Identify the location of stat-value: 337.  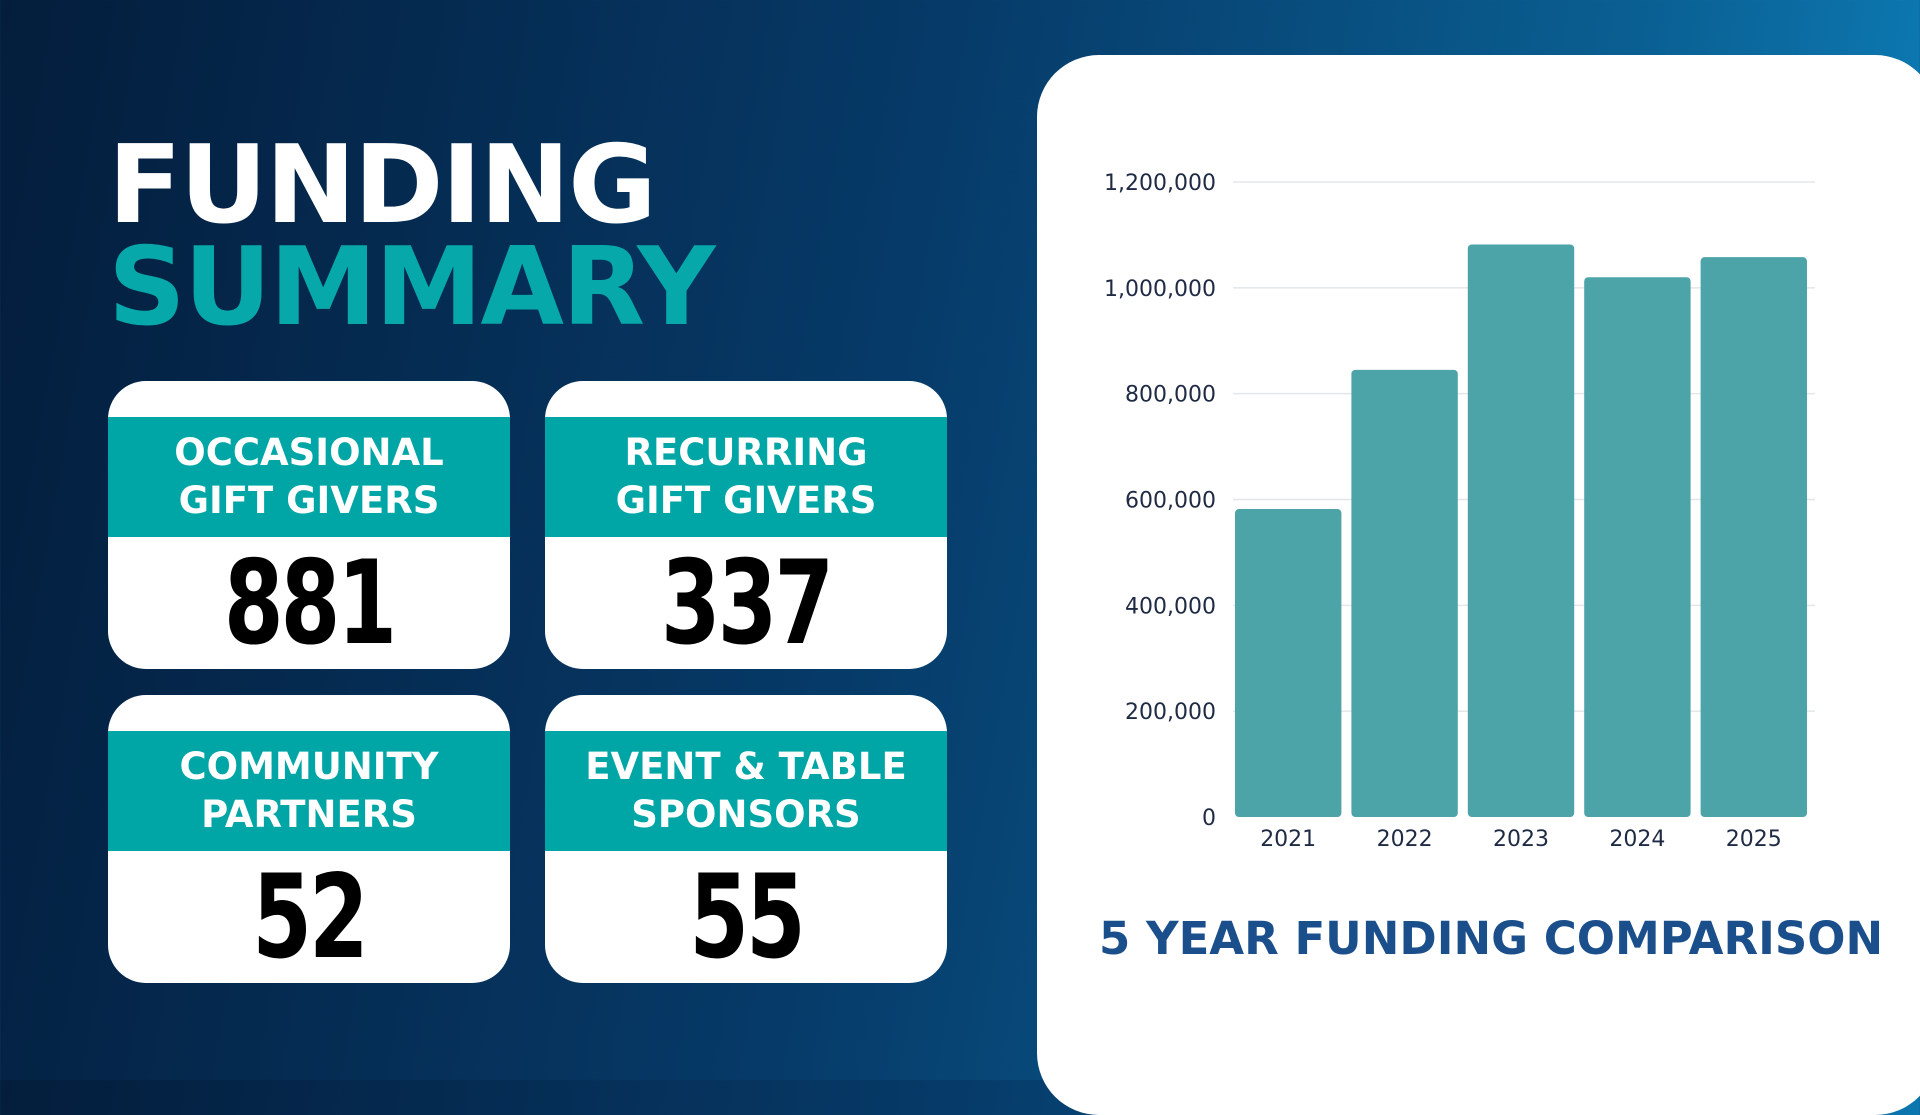
(747, 602).